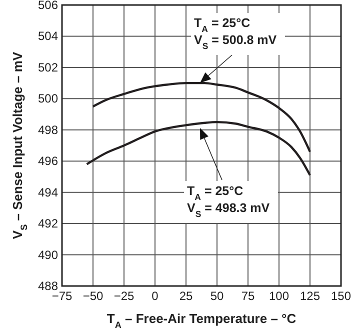 This screenshot has height=329, width=353. Describe the element at coordinates (279, 296) in the screenshot. I see `x-tick-label: 100` at that location.